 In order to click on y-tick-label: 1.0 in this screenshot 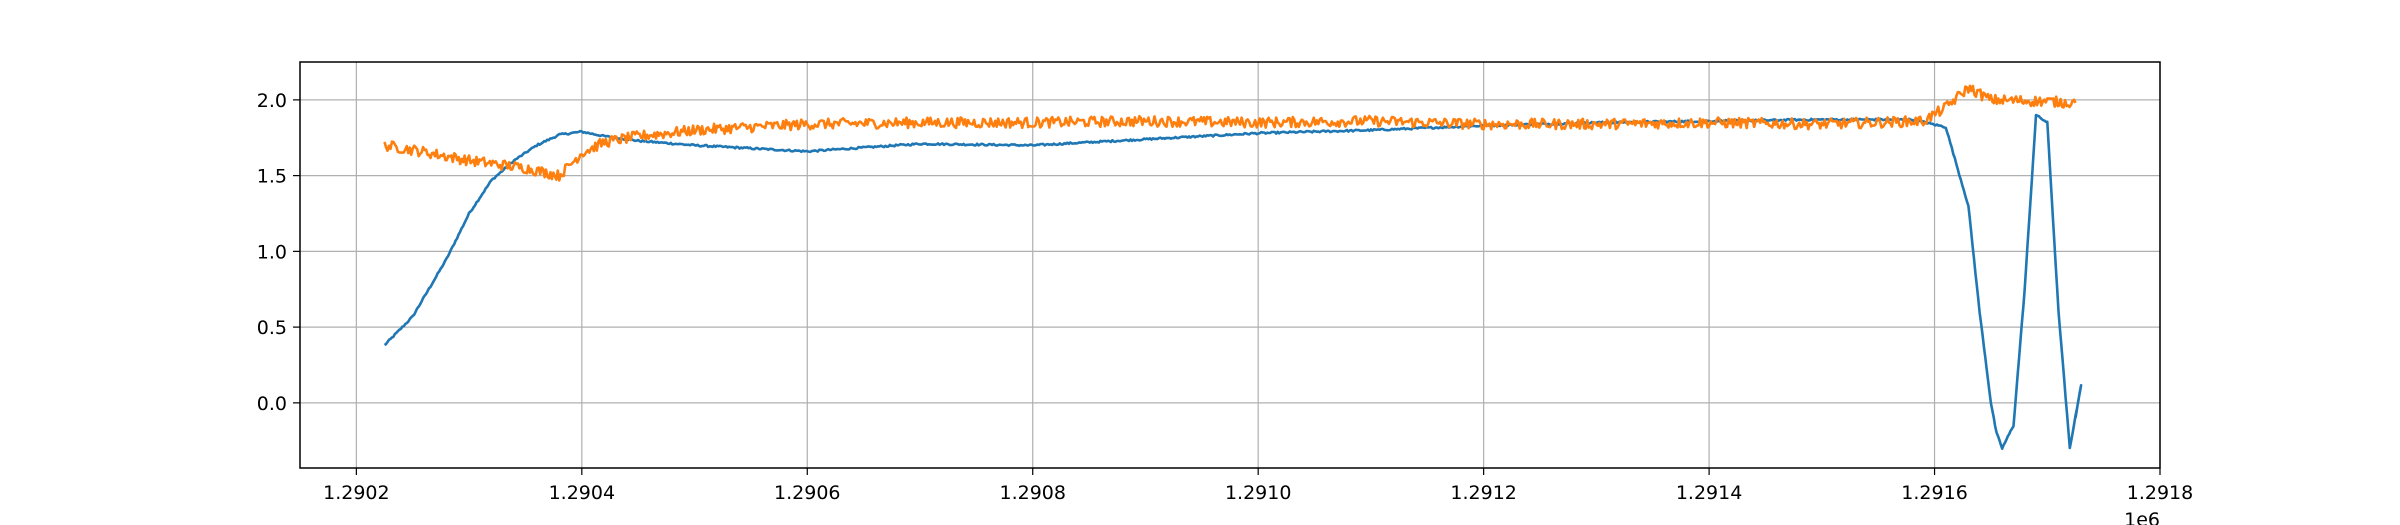, I will do `click(272, 252)`.